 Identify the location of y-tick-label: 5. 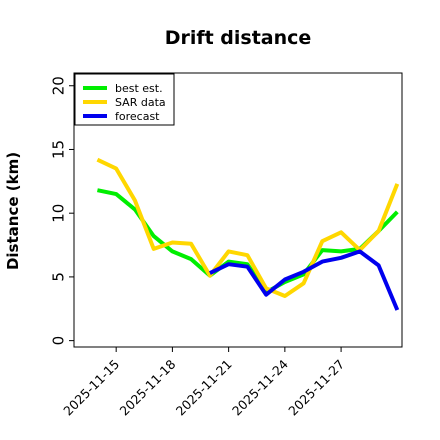
(58, 277).